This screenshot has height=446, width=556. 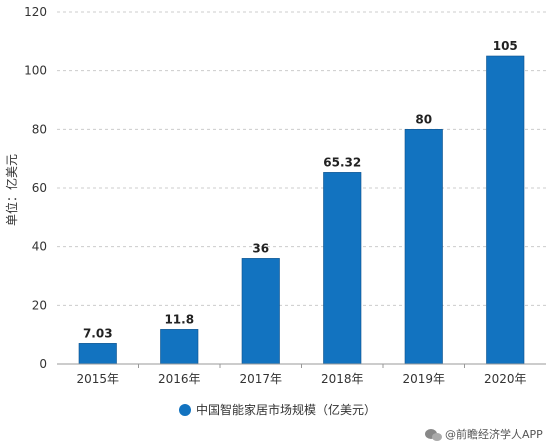 I want to click on y-tick-label: 40, so click(x=39, y=247).